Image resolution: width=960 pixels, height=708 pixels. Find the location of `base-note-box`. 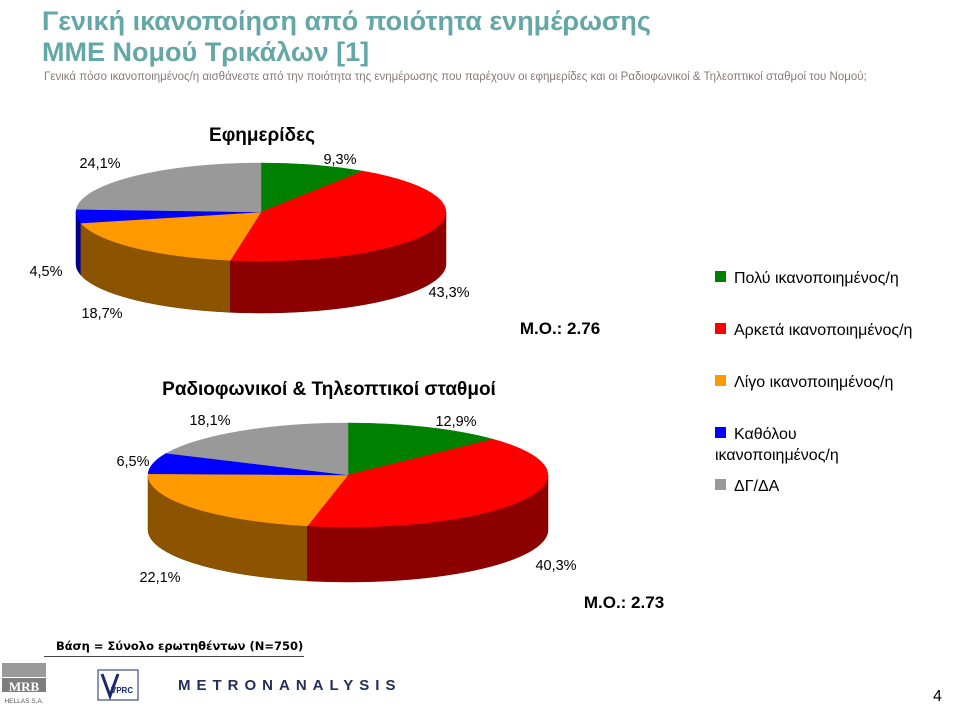

base-note-box is located at coordinates (174, 646).